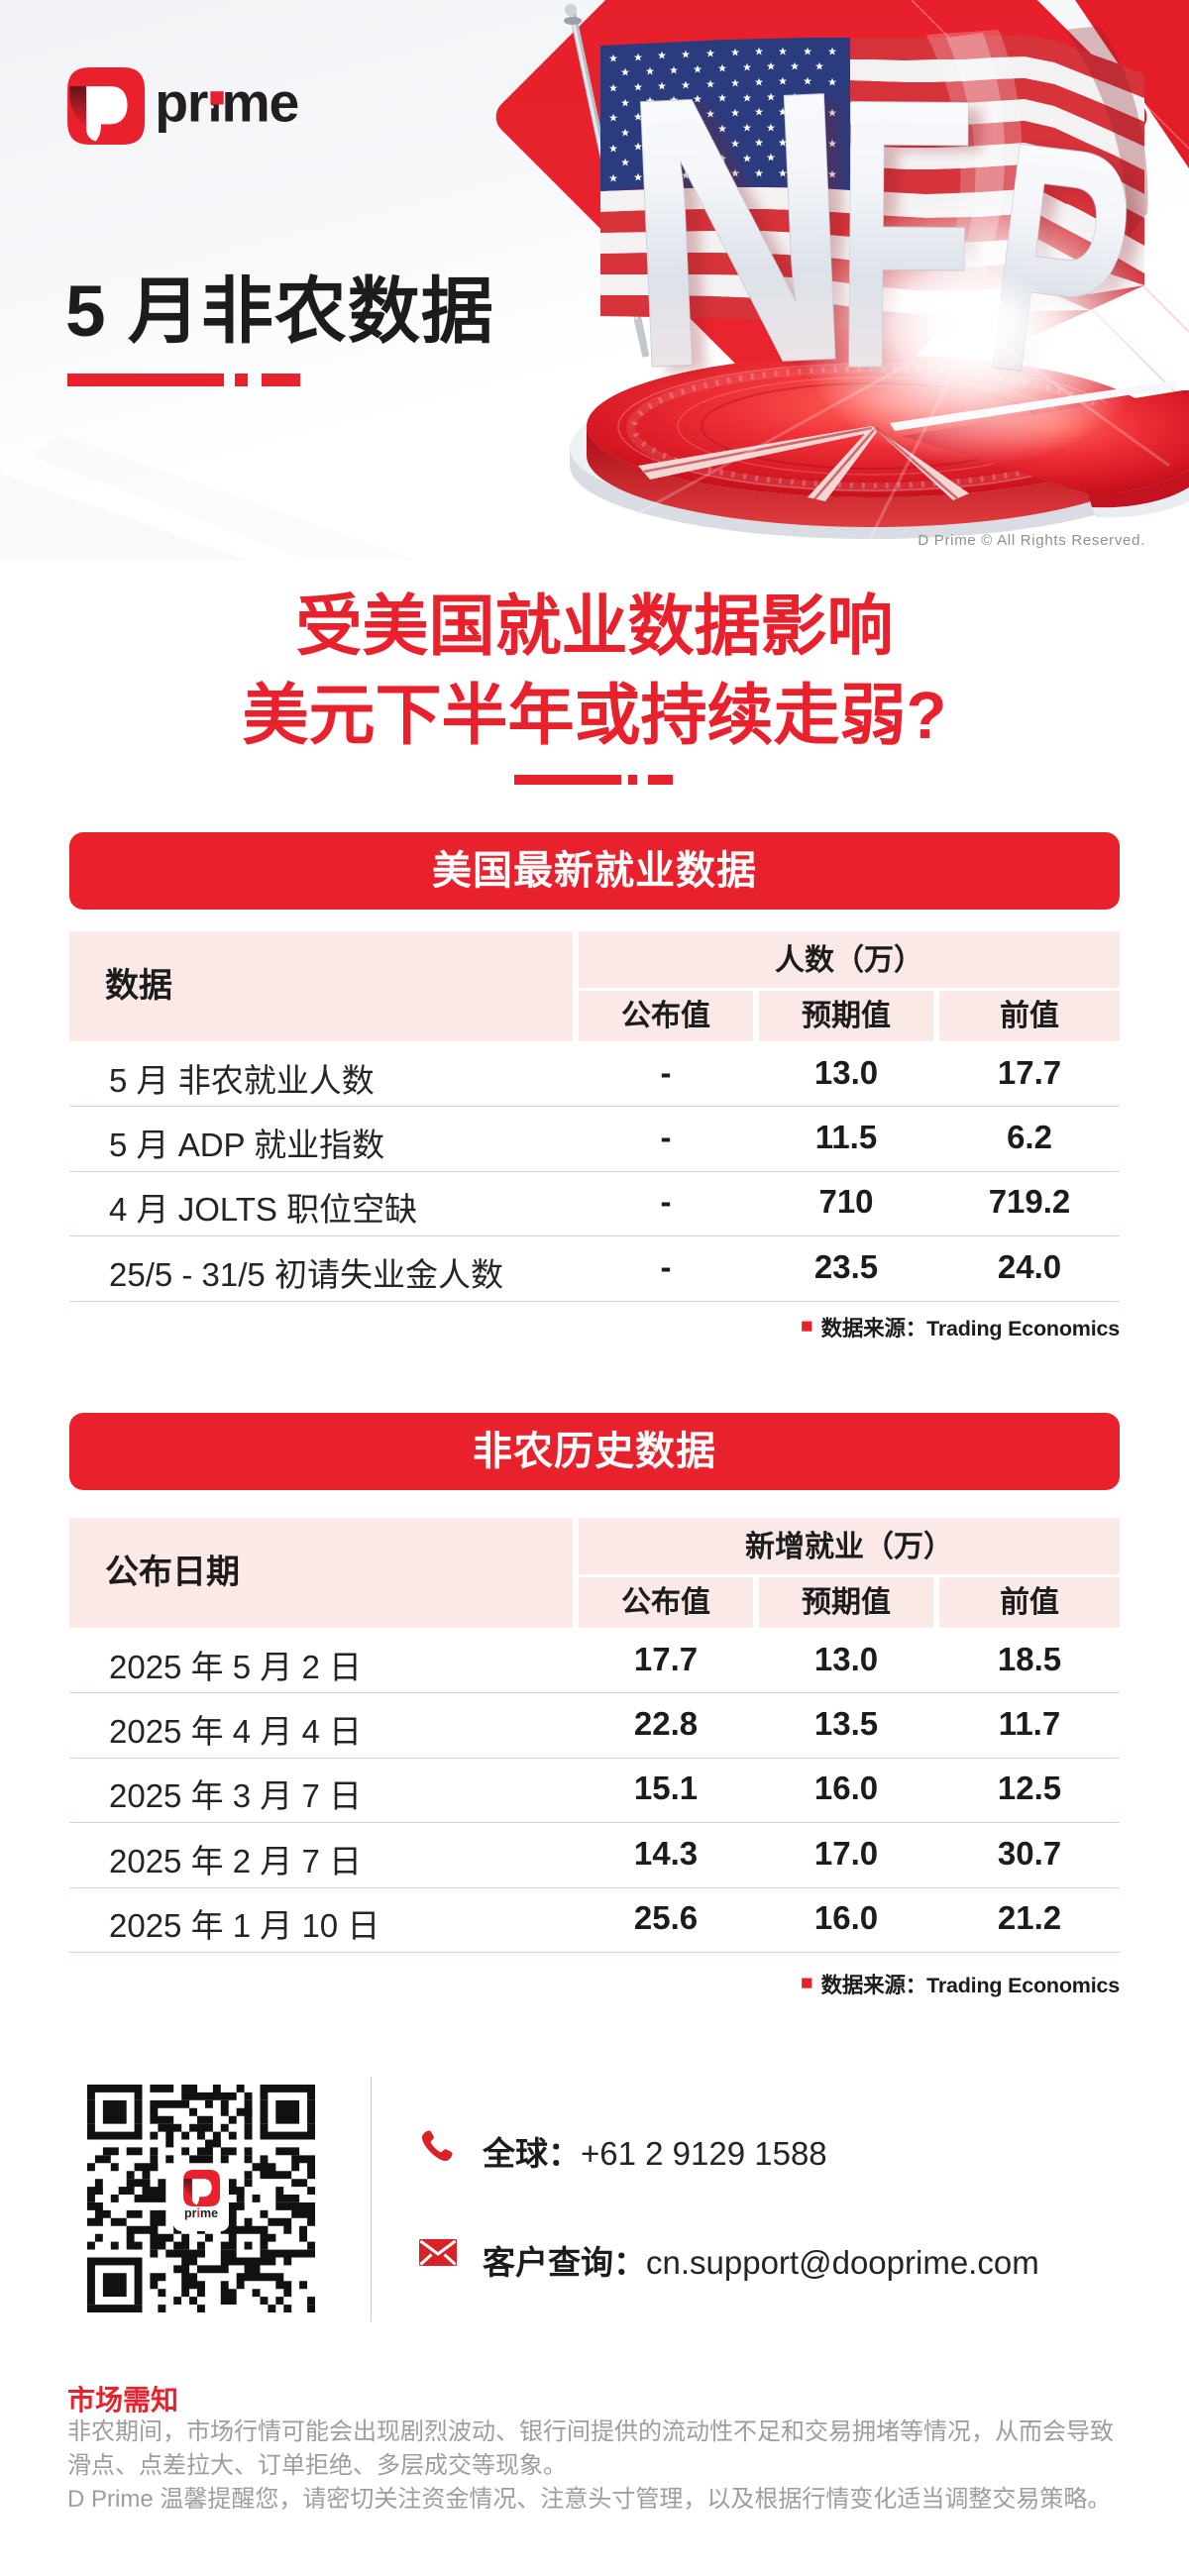 Image resolution: width=1189 pixels, height=2576 pixels. I want to click on svg-text: N, so click(738, 231).